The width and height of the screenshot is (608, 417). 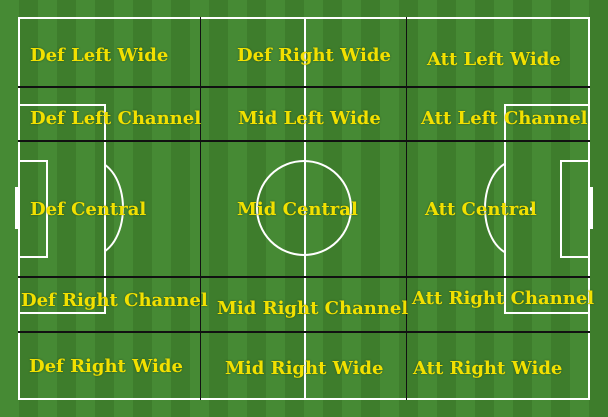 I want to click on zone-label-att-right-channel: Att Right Channel, so click(x=503, y=298).